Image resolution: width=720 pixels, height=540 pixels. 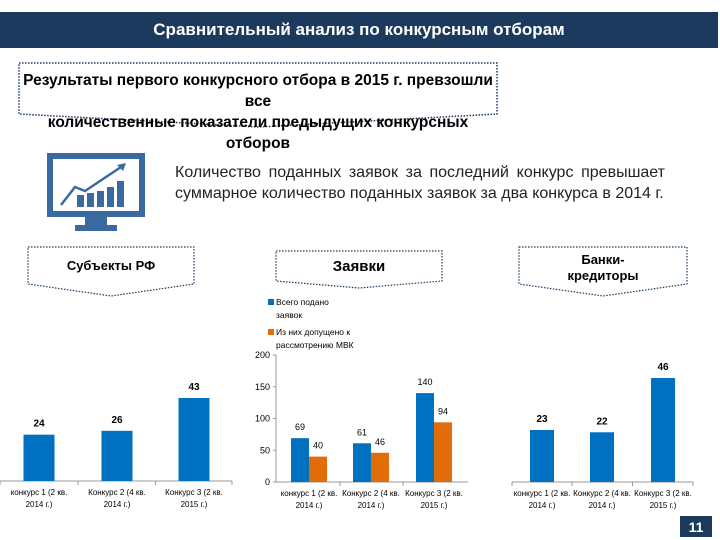 I want to click on y-tick-label: 50, so click(x=265, y=450).